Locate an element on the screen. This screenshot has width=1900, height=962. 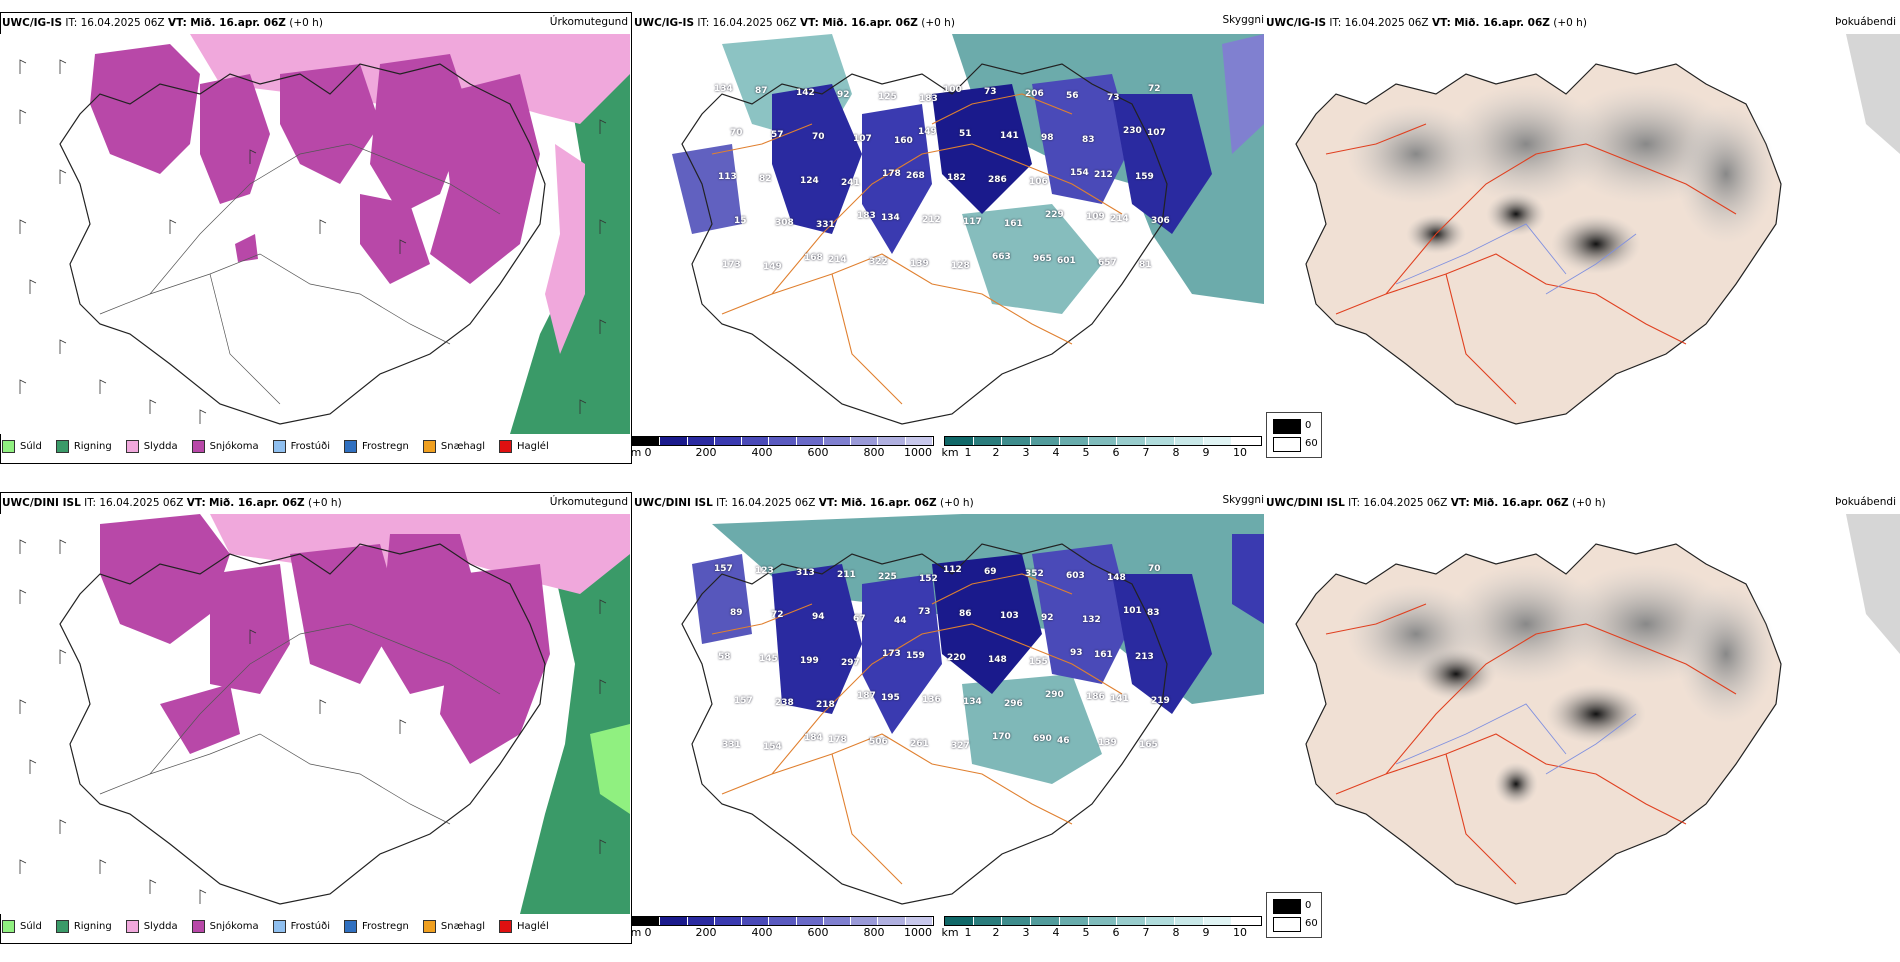
precip-map is located at coordinates (315, 714).